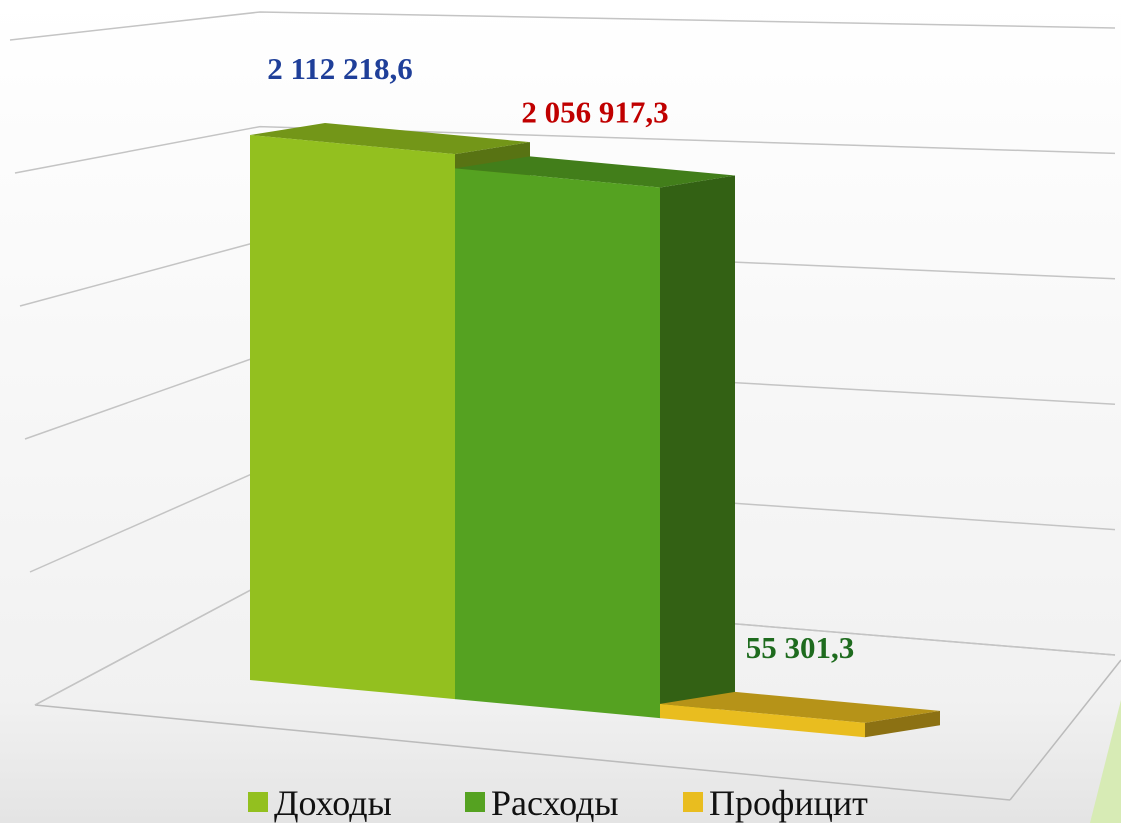 The image size is (1121, 823). Describe the element at coordinates (1105, 761) in the screenshot. I see `decoration` at that location.